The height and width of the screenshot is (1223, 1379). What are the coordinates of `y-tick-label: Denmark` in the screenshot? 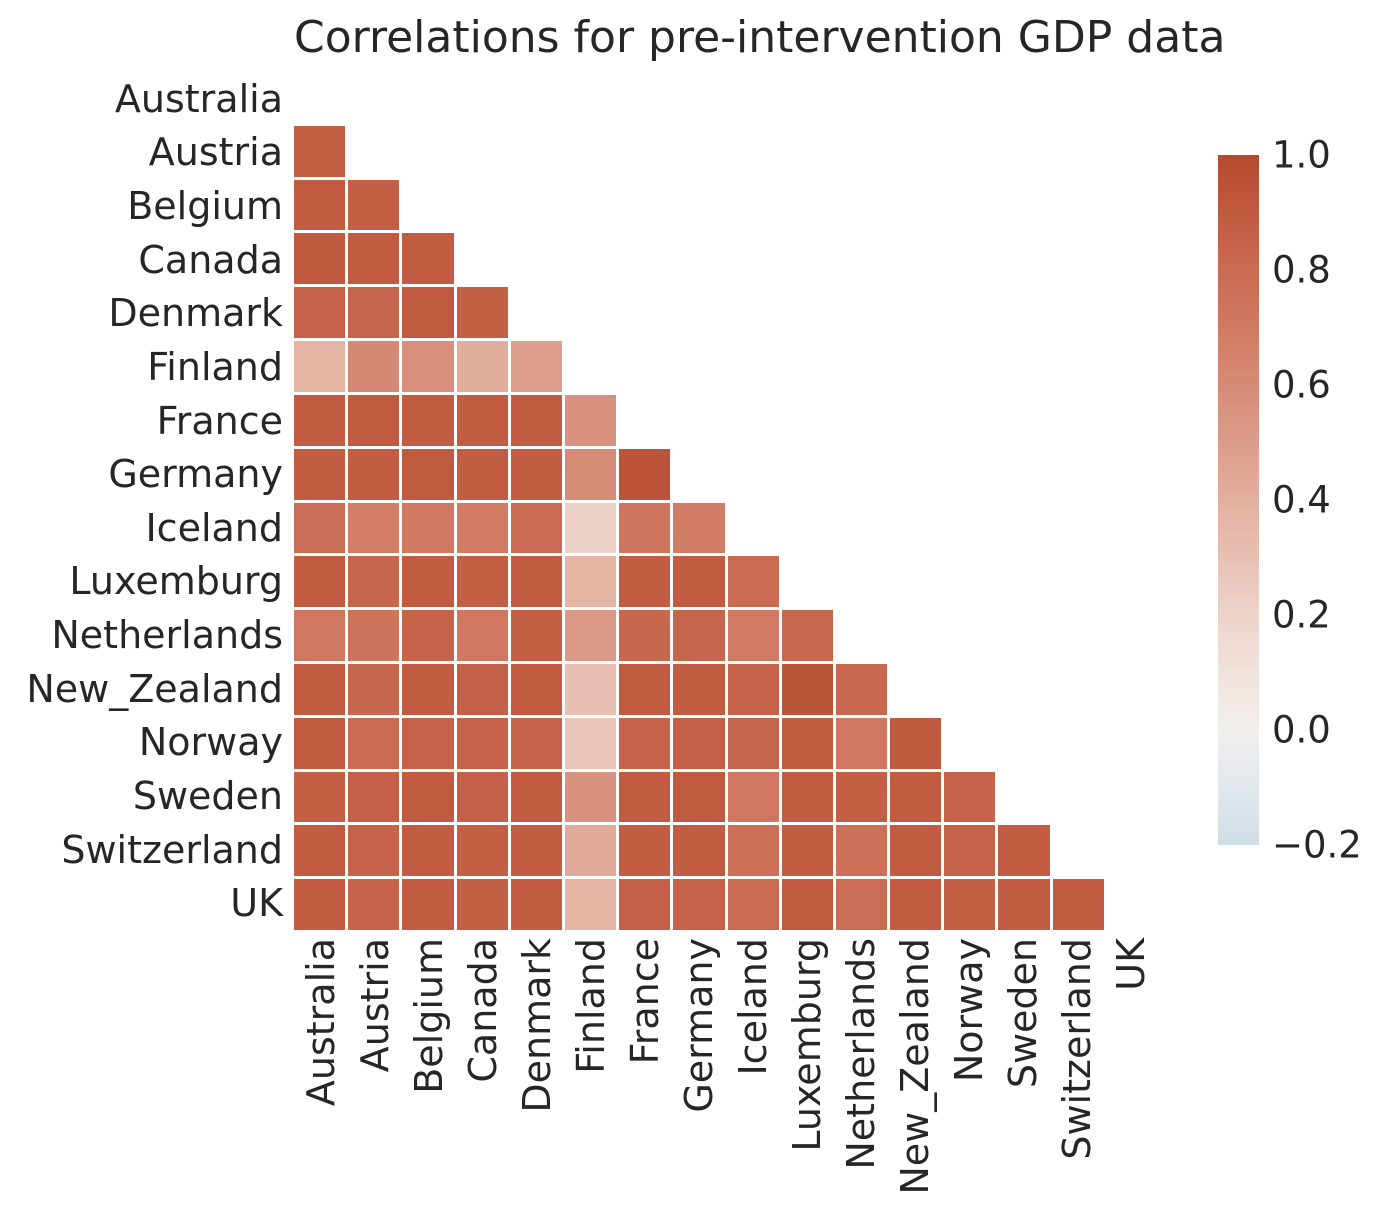 It's located at (195, 313).